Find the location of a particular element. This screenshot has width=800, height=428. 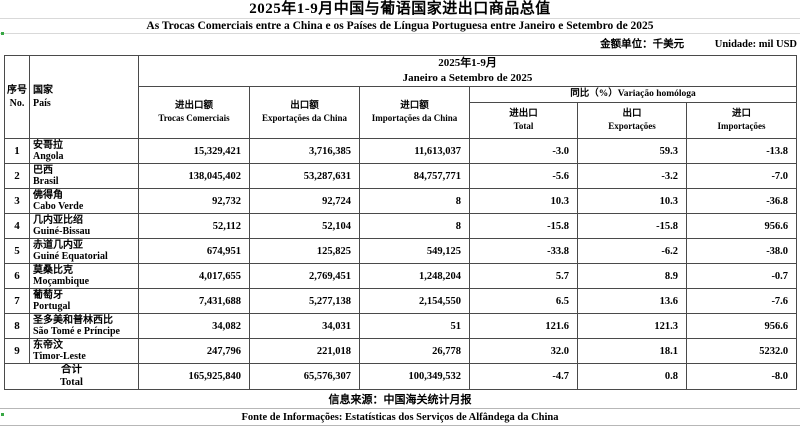

cell-yoy-exports: -3.2 is located at coordinates (632, 176).